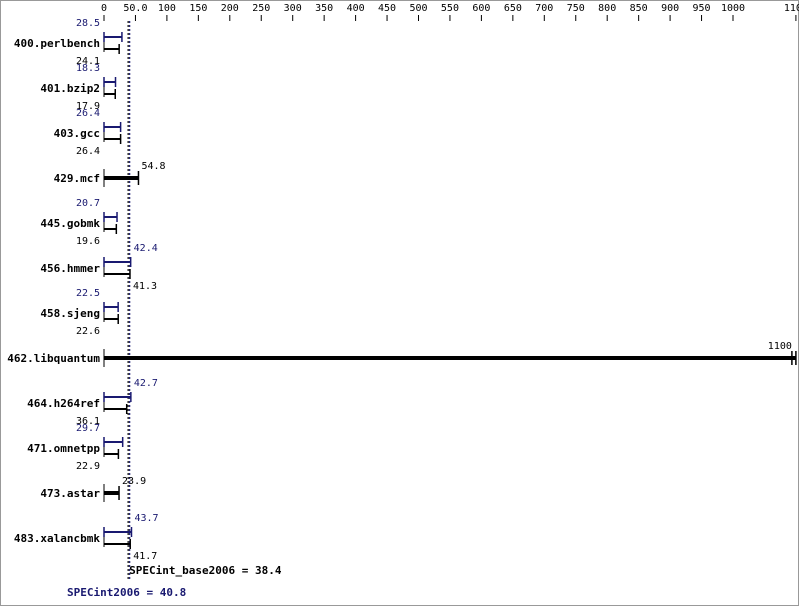  Describe the element at coordinates (145, 286) in the screenshot. I see `base-value-label: 41.3` at that location.